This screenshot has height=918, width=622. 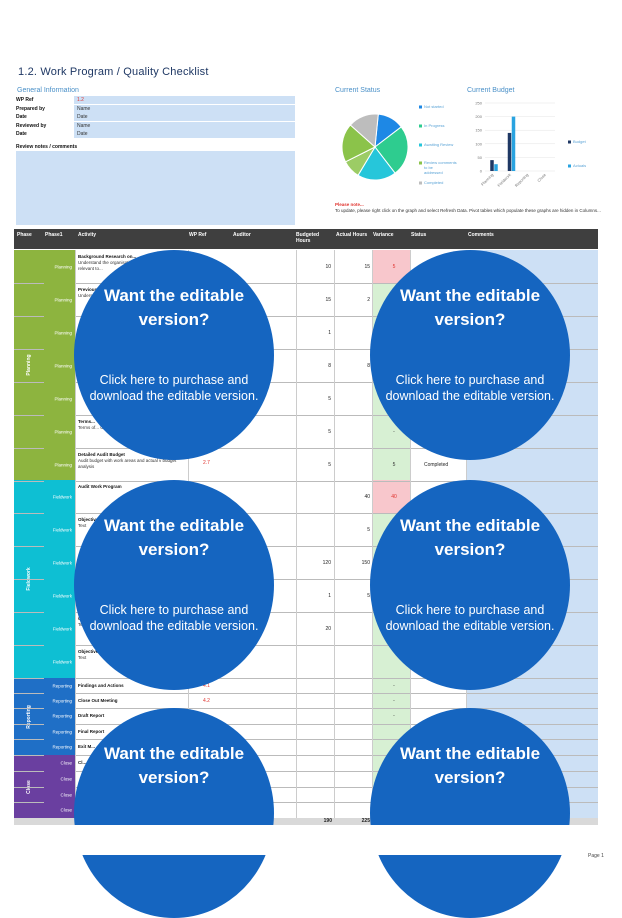 I want to click on review-notes-field, so click(x=155, y=188).